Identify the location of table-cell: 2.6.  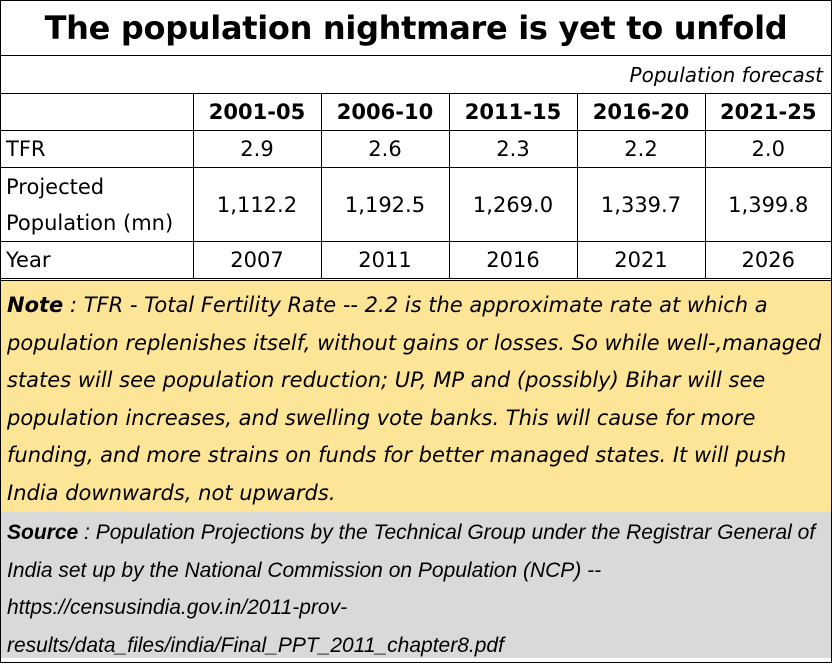
(385, 149).